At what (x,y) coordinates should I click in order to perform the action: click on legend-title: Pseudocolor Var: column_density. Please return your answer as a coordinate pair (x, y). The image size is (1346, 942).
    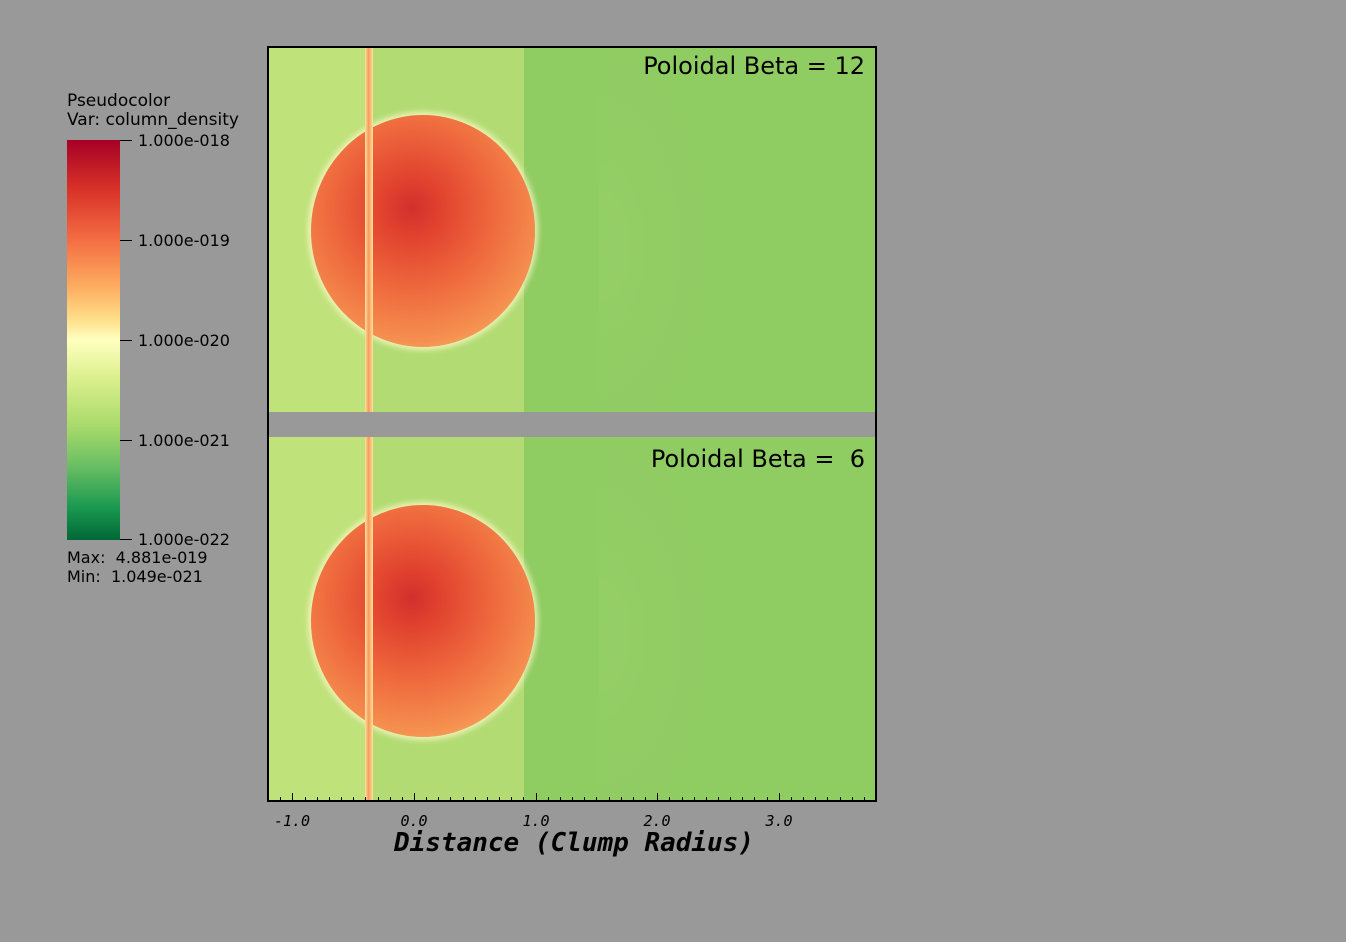
    Looking at the image, I should click on (153, 111).